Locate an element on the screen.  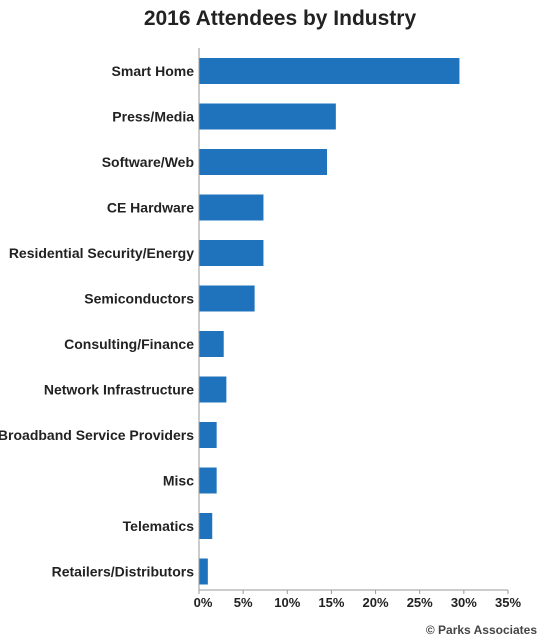
category-label-retailers-distributors: Retailers/Distributors is located at coordinates (123, 572).